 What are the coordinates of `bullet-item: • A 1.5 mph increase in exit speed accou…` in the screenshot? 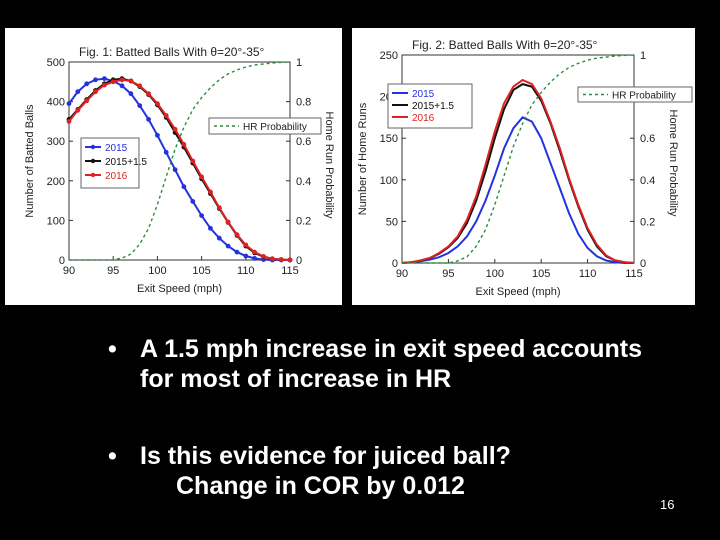 It's located at (388, 364).